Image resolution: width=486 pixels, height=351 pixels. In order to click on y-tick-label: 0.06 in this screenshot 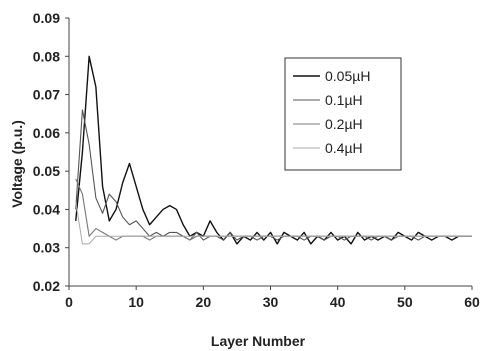, I will do `click(46, 133)`.